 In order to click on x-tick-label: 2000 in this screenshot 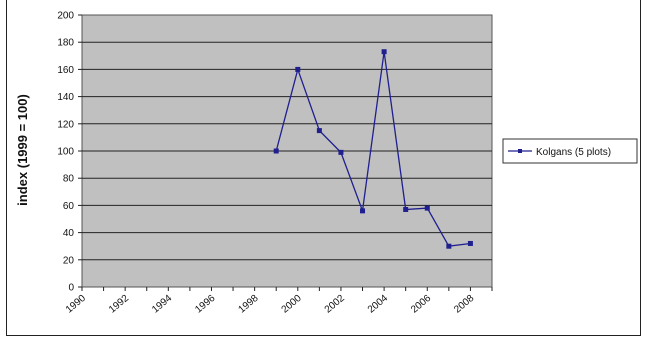, I will do `click(292, 304)`.